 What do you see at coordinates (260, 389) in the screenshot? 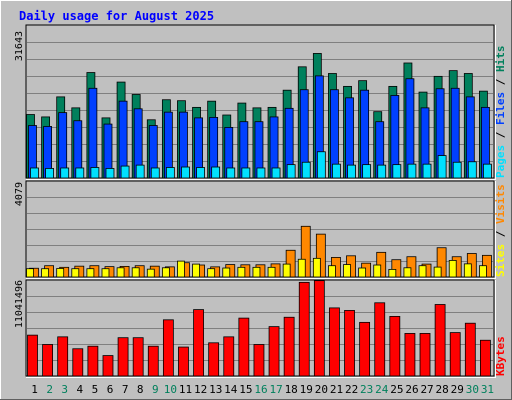
I see `x-tick-label: 16` at bounding box center [260, 389].